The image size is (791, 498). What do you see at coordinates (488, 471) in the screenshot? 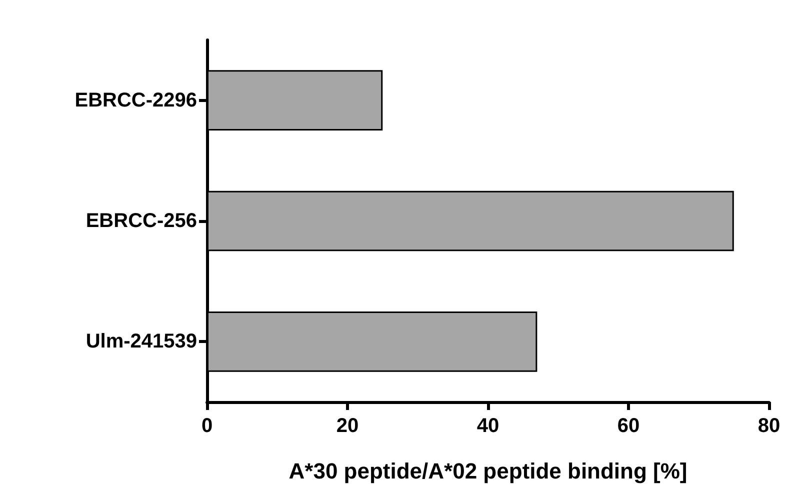
I see `x-axis-title: A*30 peptide/A*02 peptide binding [%]` at bounding box center [488, 471].